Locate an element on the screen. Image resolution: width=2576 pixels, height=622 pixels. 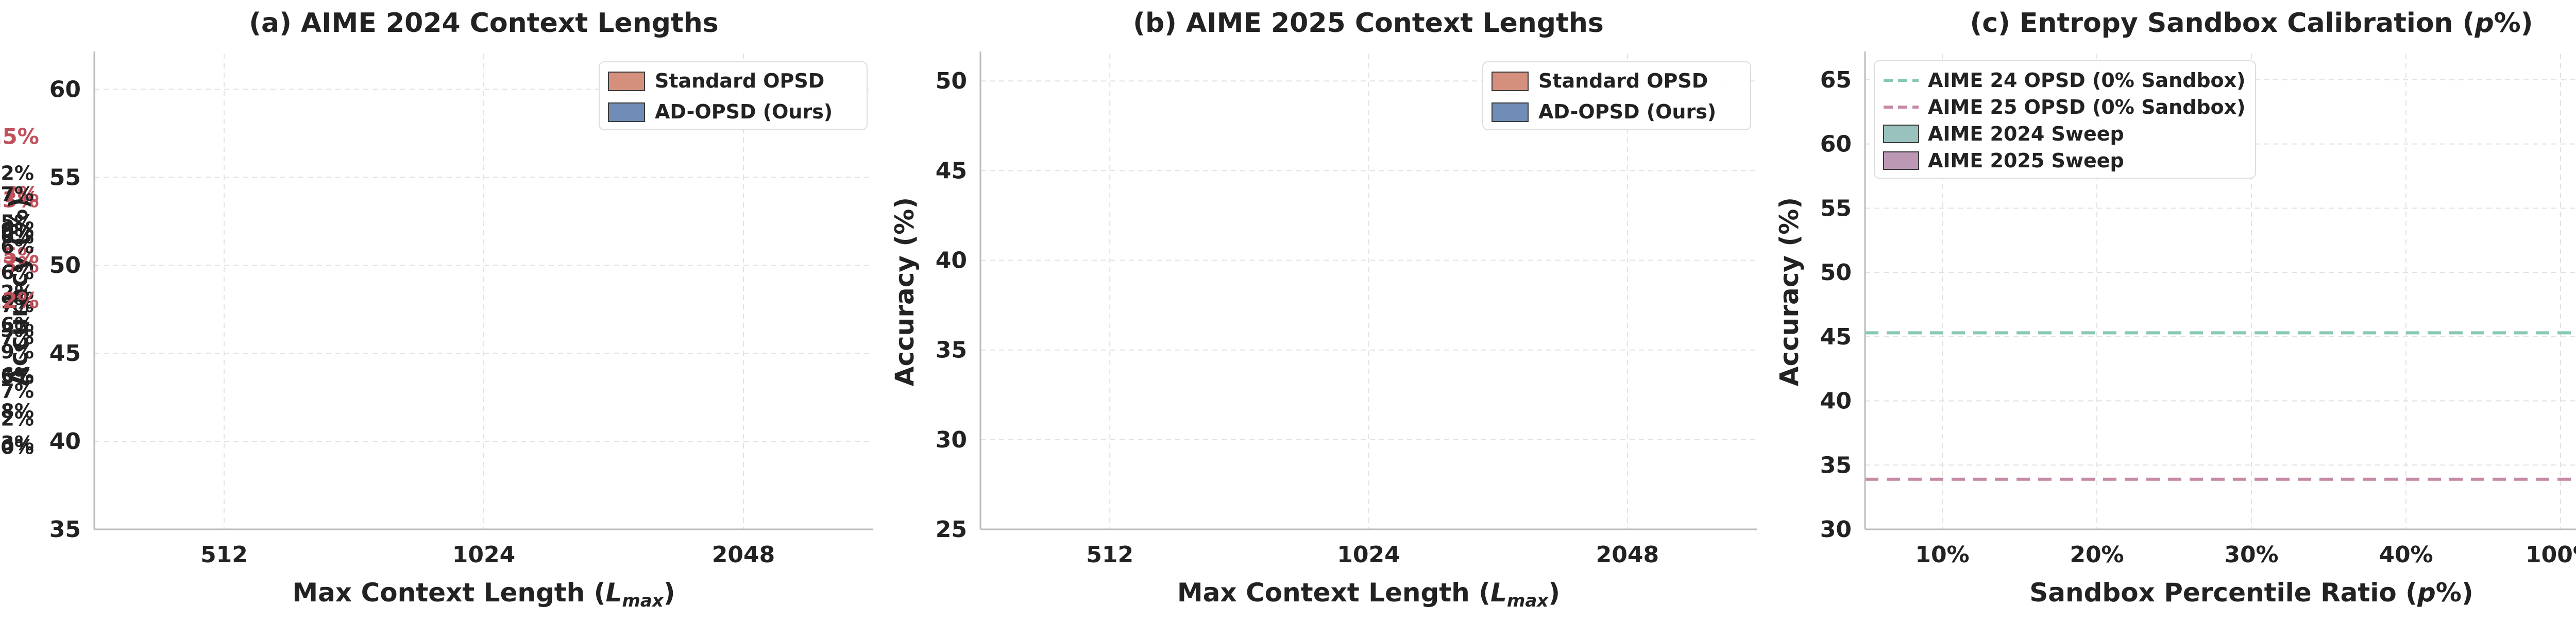
x-tick-label: 100% is located at coordinates (2551, 555).